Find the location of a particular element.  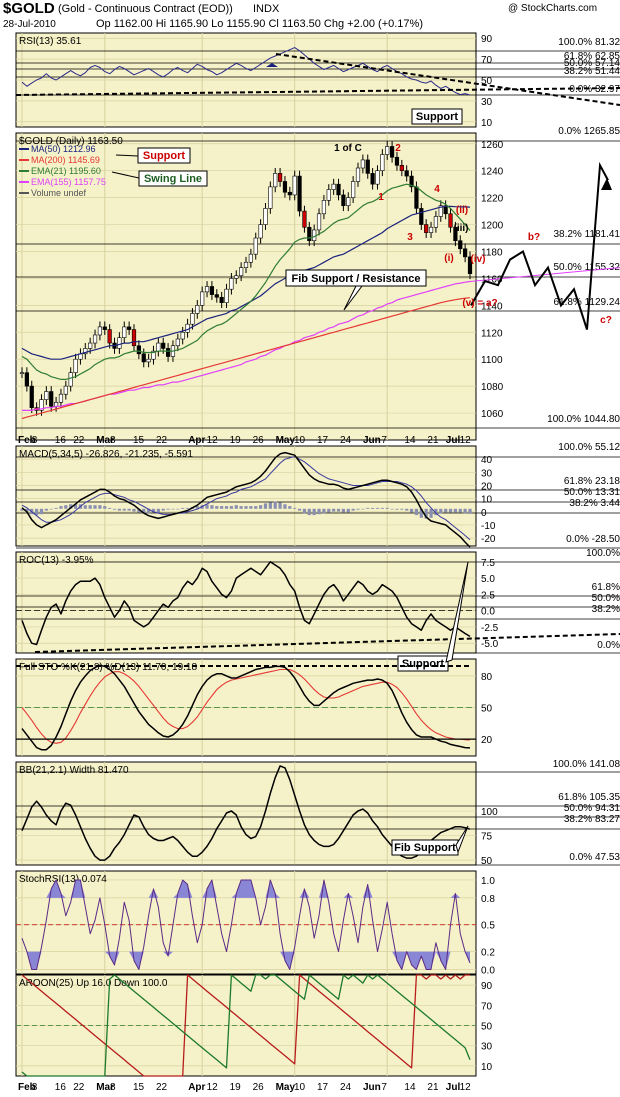

price-support-note: Support is located at coordinates (164, 156).